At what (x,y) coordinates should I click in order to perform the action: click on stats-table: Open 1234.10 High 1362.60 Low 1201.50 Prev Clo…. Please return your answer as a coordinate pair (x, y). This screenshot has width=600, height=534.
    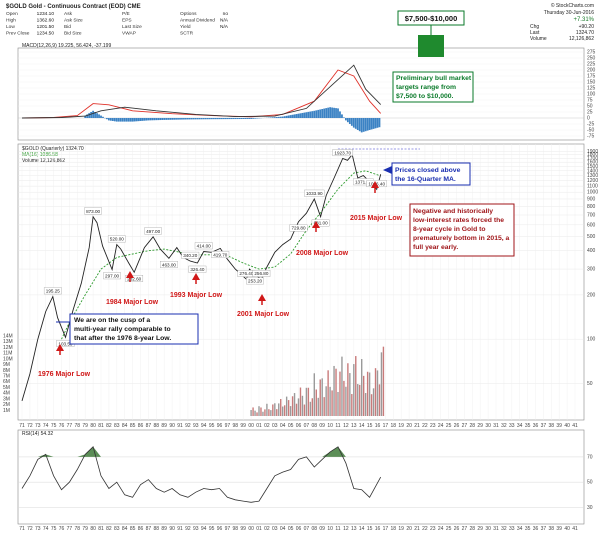
    Looking at the image, I should click on (117, 24).